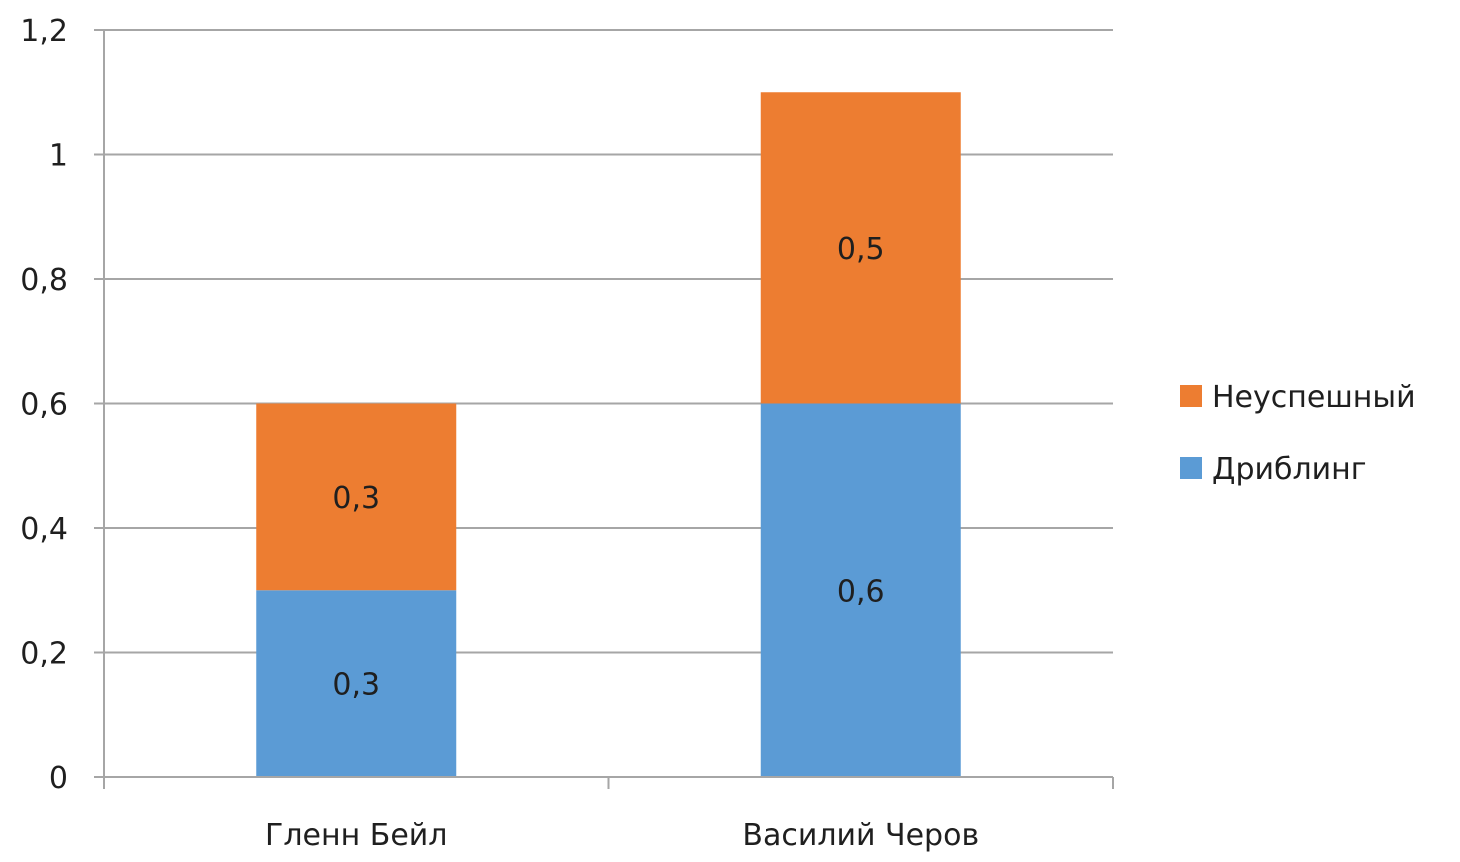  Describe the element at coordinates (58, 778) in the screenshot. I see `y-tick-label: 0` at that location.